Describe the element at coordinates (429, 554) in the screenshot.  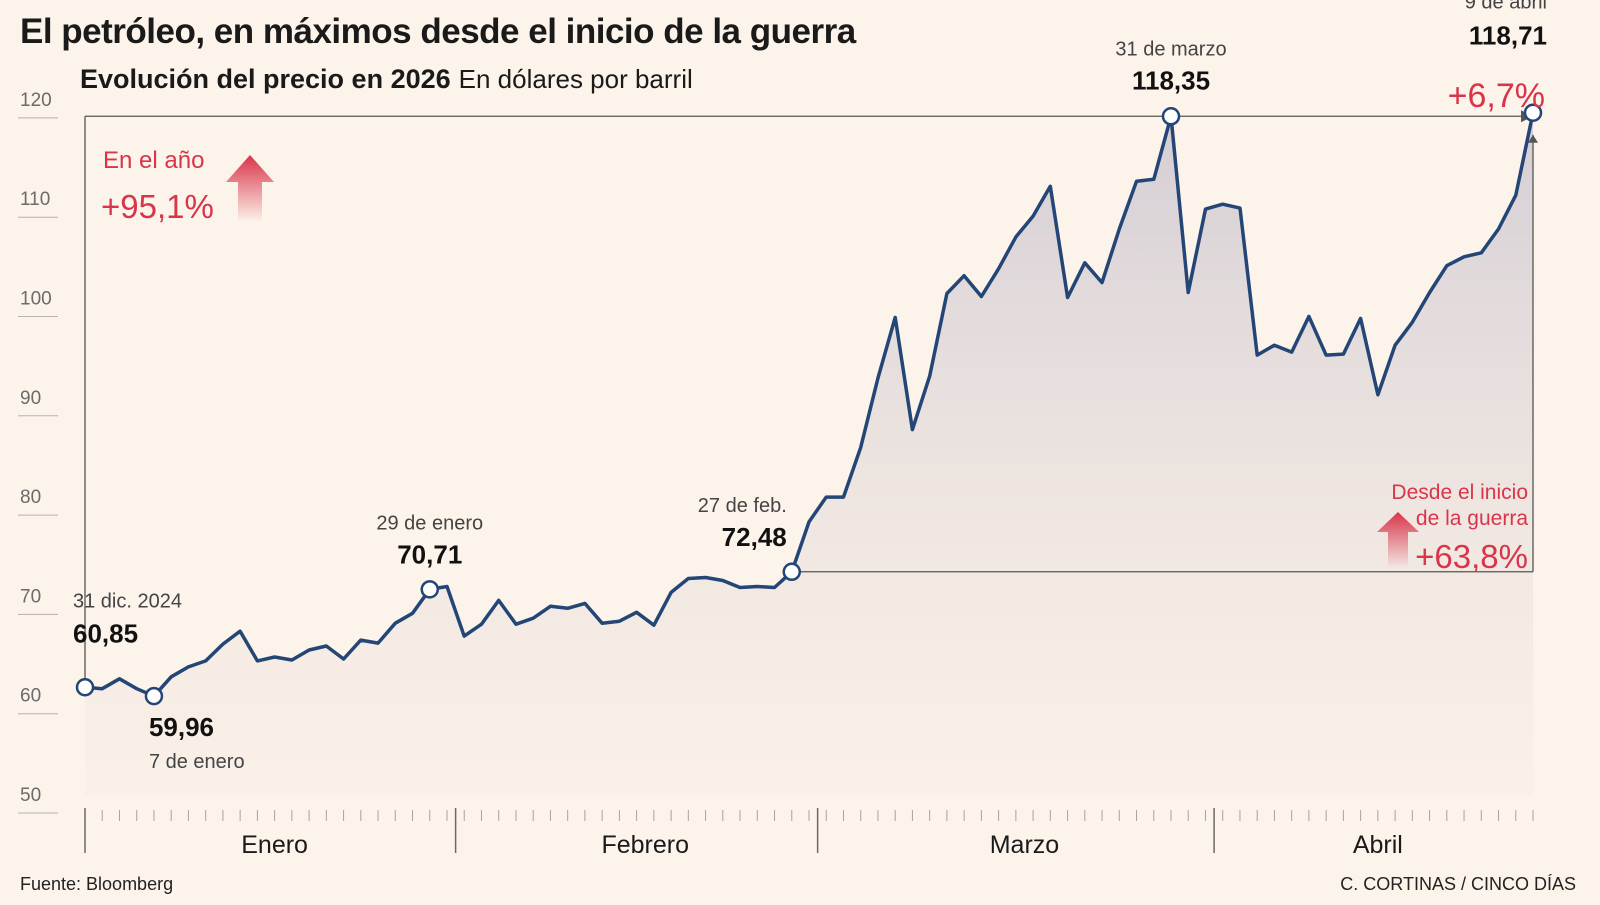
I see `annotation-value-20: 70,71` at that location.